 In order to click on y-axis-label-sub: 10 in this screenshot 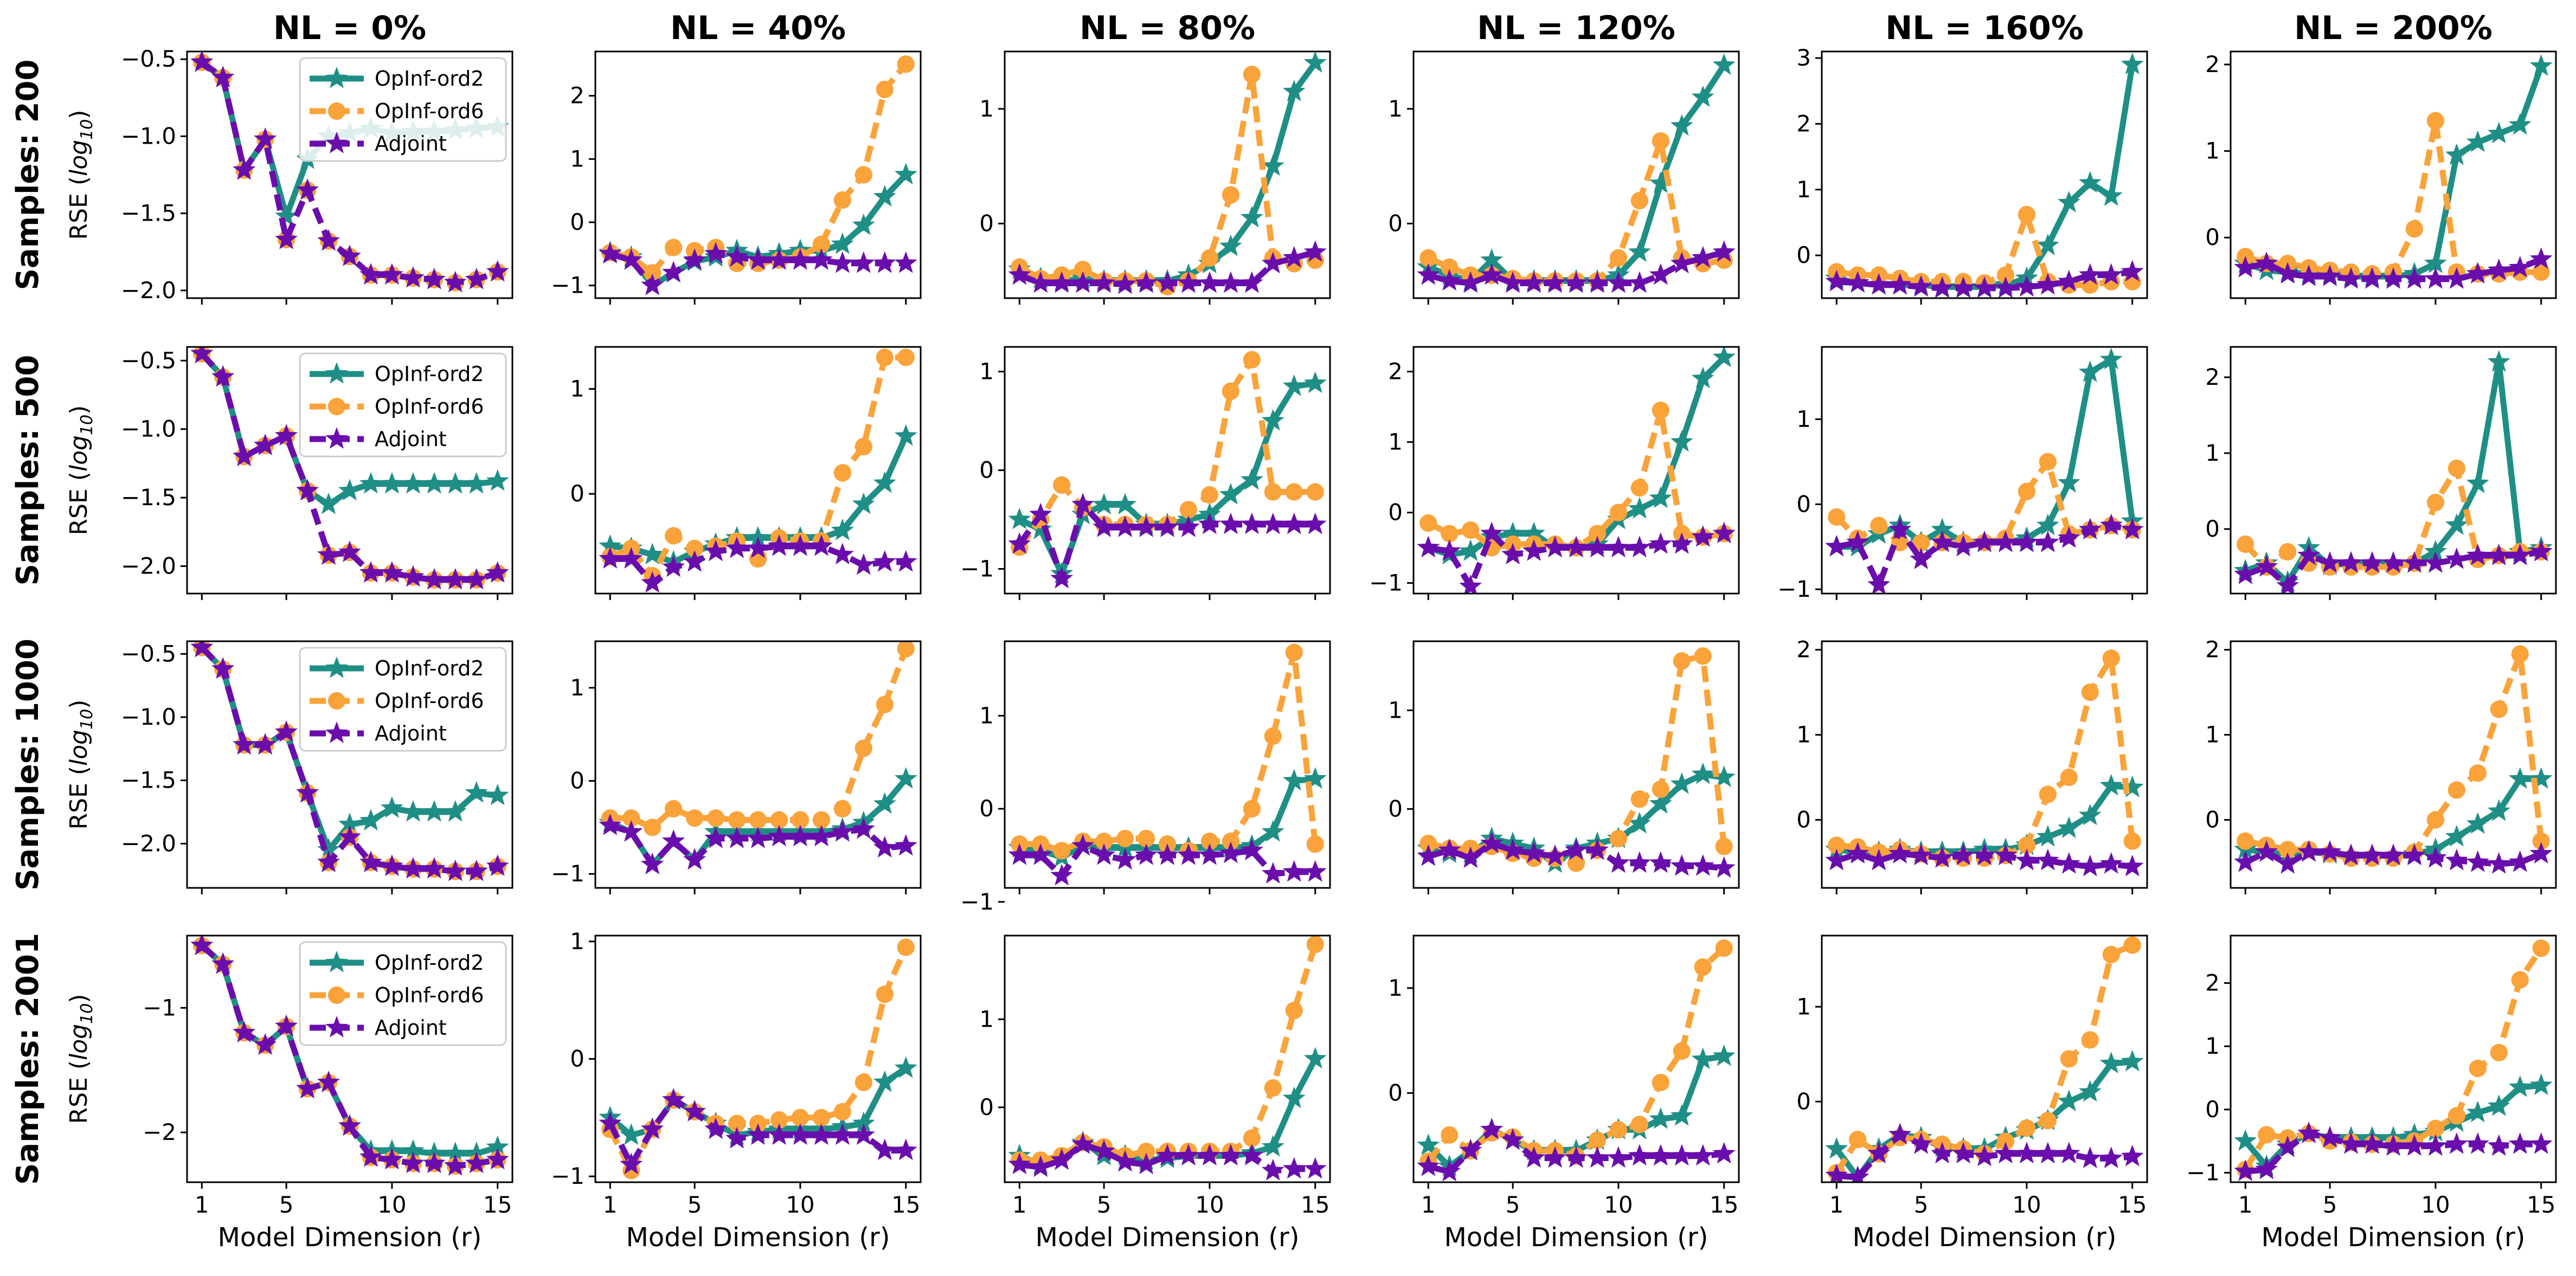, I will do `click(87, 1013)`.